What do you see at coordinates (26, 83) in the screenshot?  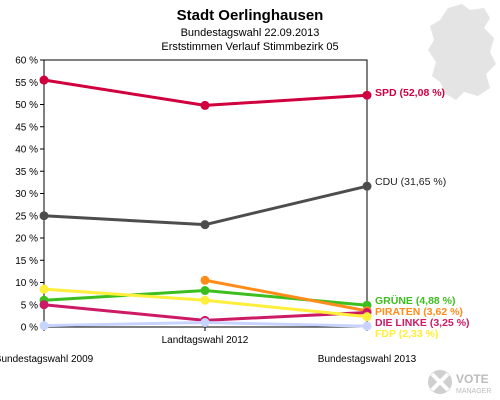 I see `y-tick-label: 55 %` at bounding box center [26, 83].